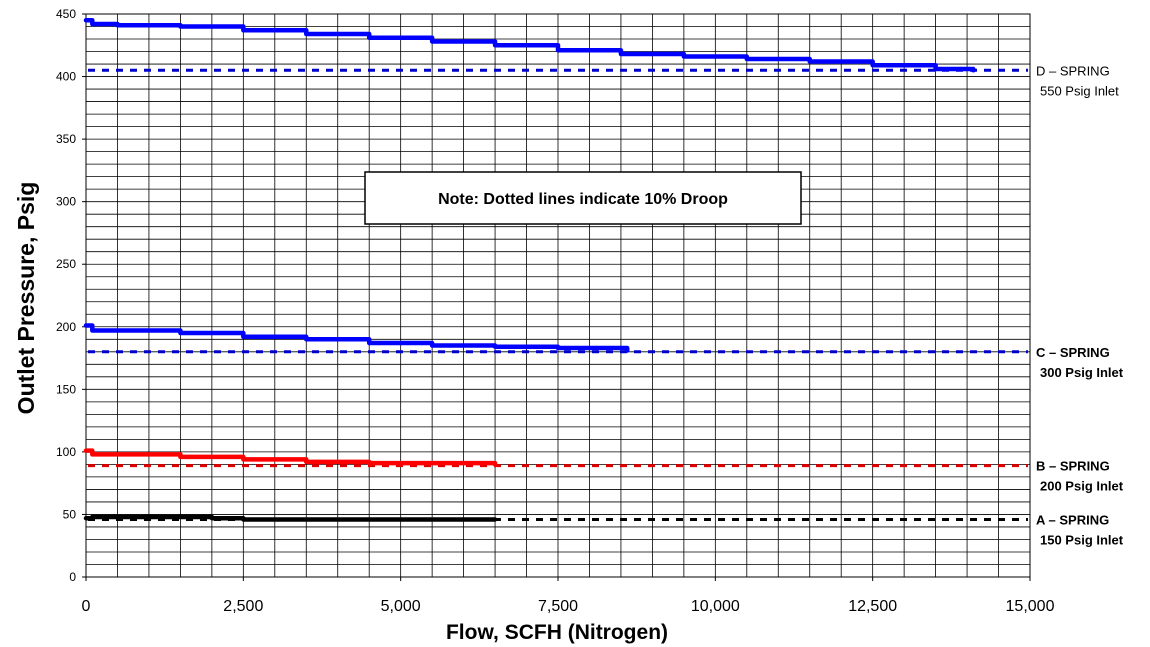 The height and width of the screenshot is (647, 1150). Describe the element at coordinates (1082, 539) in the screenshot. I see `curve-label-a-inlet: 150 Psig Inlet` at that location.